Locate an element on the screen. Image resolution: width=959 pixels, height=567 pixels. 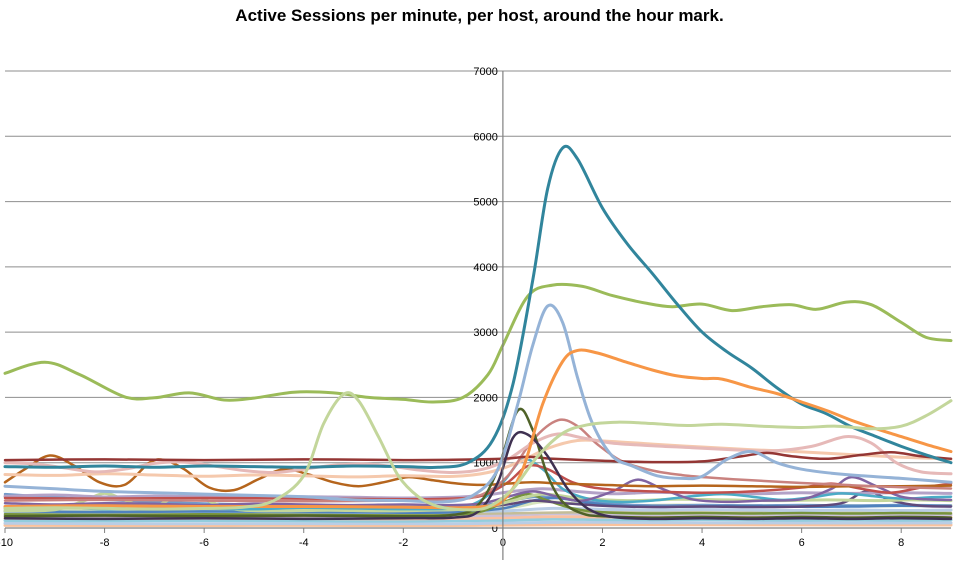
y-tick-label: 2000 is located at coordinates (485, 398).